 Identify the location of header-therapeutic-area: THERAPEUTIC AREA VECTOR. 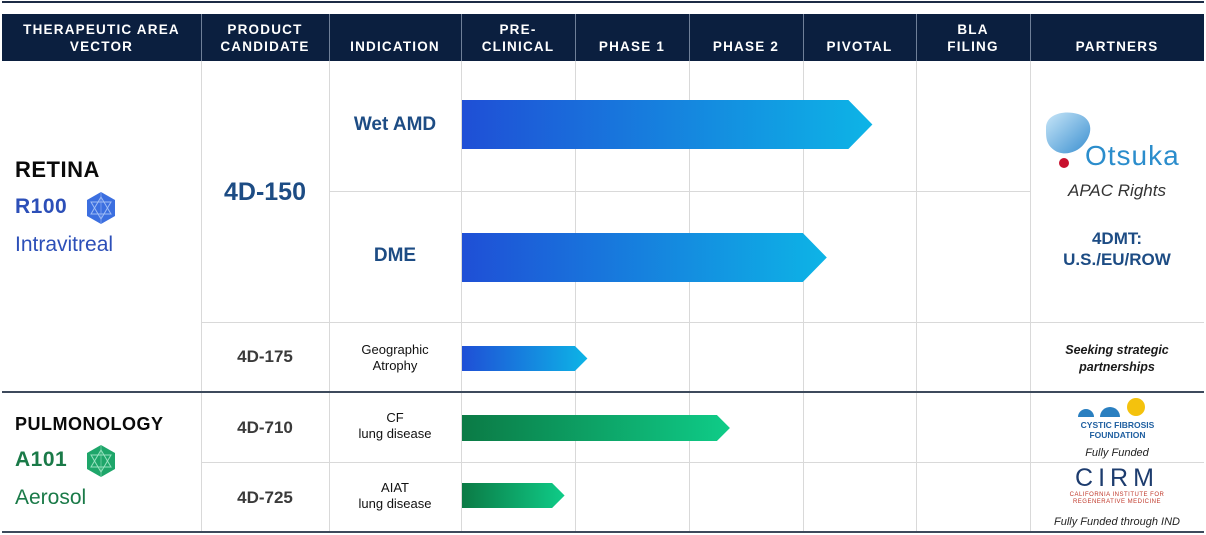
(101, 38).